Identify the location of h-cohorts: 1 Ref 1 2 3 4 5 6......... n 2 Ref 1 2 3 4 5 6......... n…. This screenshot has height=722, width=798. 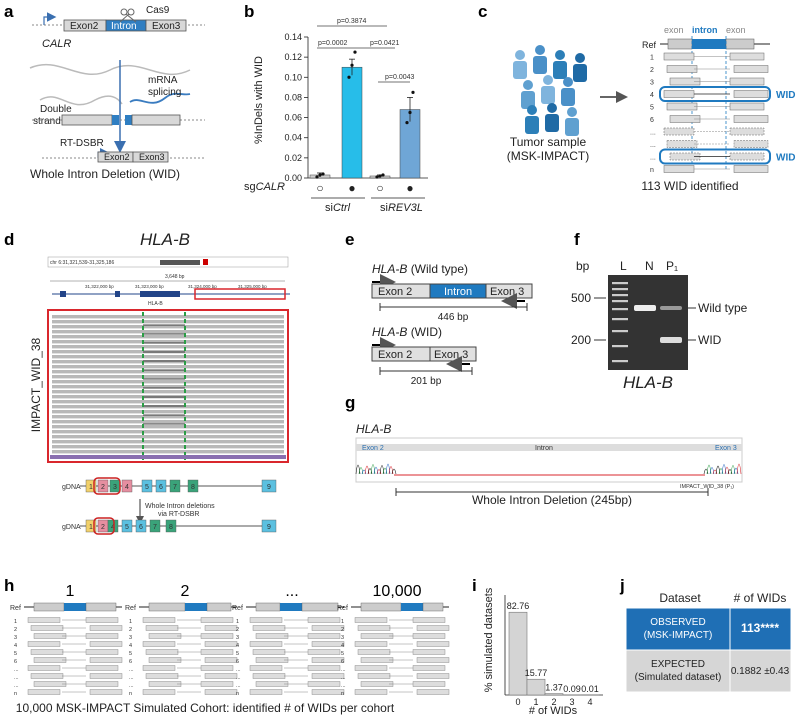
(230, 640).